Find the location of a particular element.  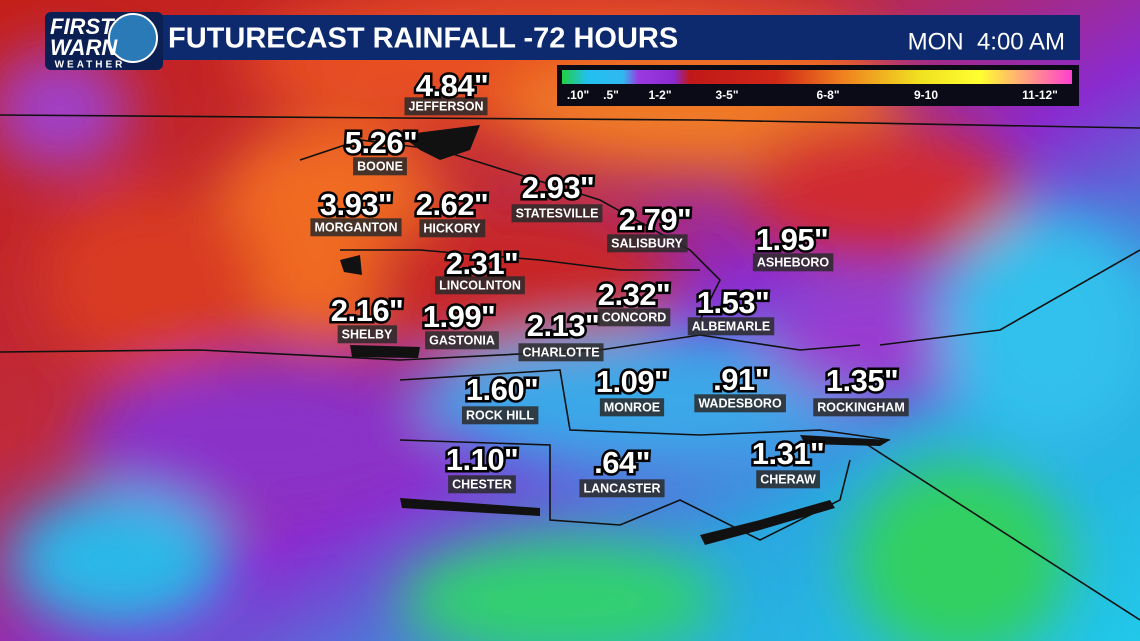

city-name: CHERAW is located at coordinates (788, 479).